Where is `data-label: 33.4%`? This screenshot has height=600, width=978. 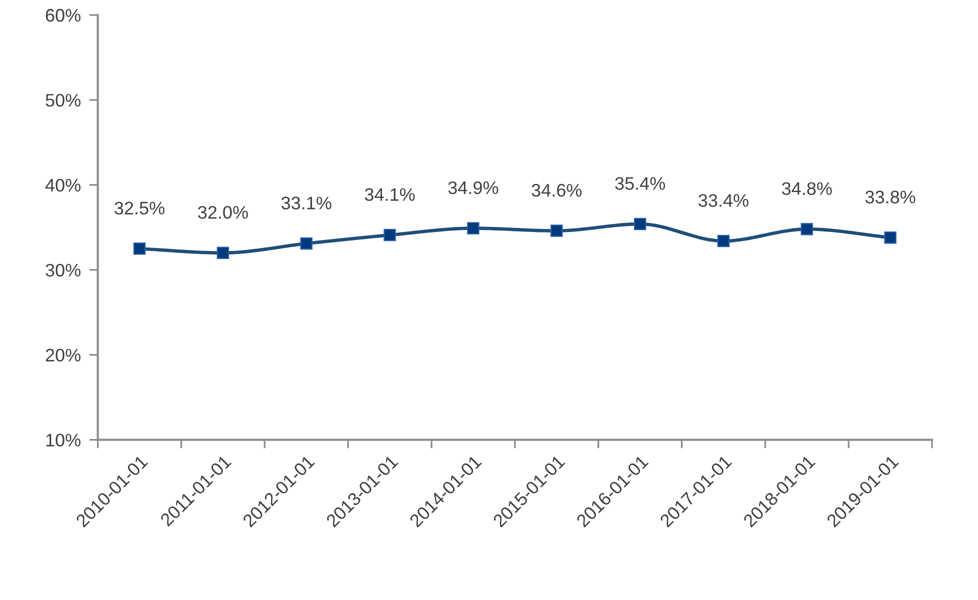 data-label: 33.4% is located at coordinates (723, 200).